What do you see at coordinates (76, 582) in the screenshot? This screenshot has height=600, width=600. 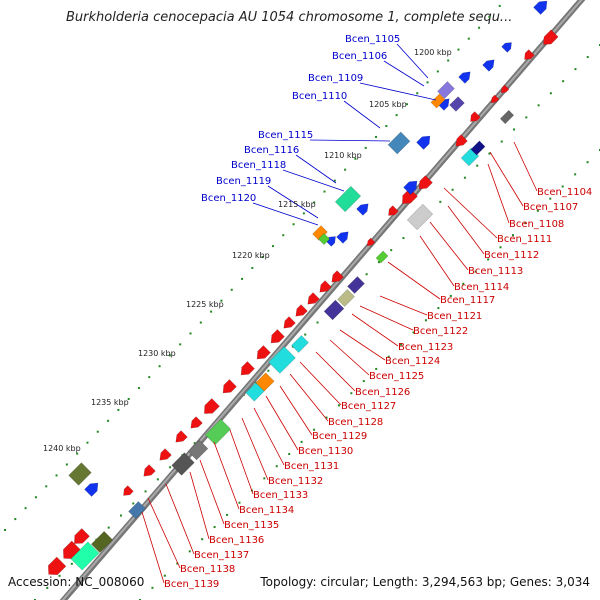 I see `accession-label: Accession: NC_008060` at bounding box center [76, 582].